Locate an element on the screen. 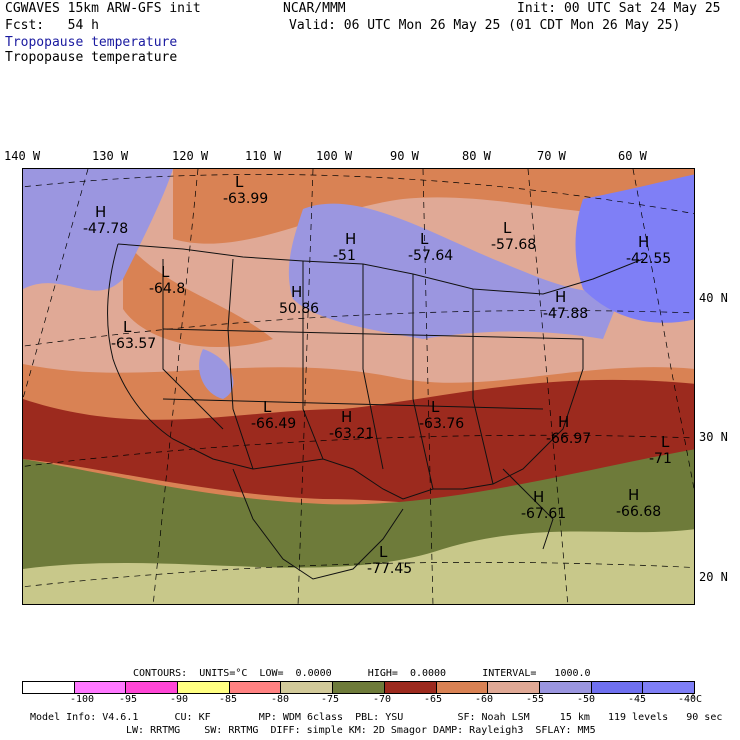 The width and height of the screenshot is (740, 740). extremum-value: -77.45 is located at coordinates (389, 569).